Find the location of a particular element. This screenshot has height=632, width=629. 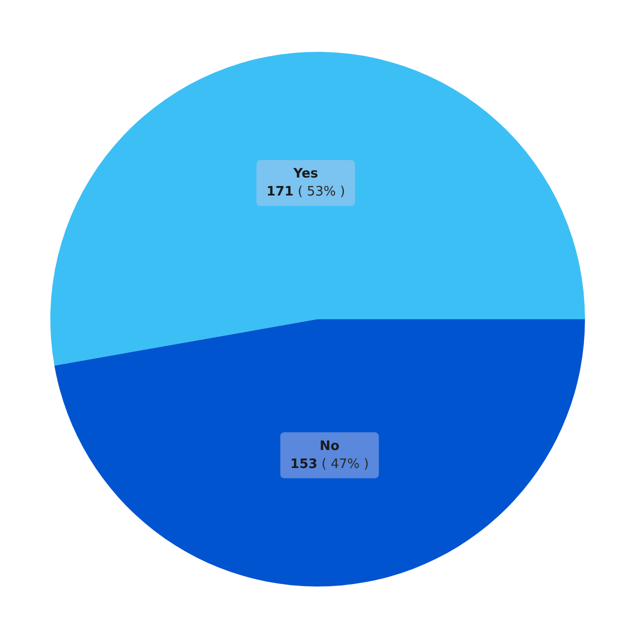

data-label: 153 ( 47% ) is located at coordinates (329, 464).